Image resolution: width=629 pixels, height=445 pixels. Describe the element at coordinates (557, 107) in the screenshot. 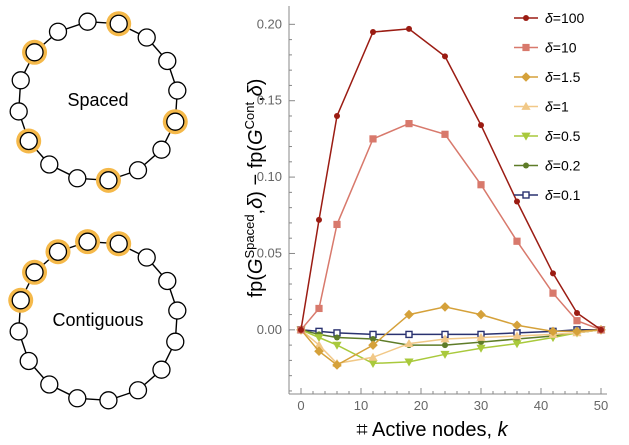

I see `legend-label: δ=1` at that location.